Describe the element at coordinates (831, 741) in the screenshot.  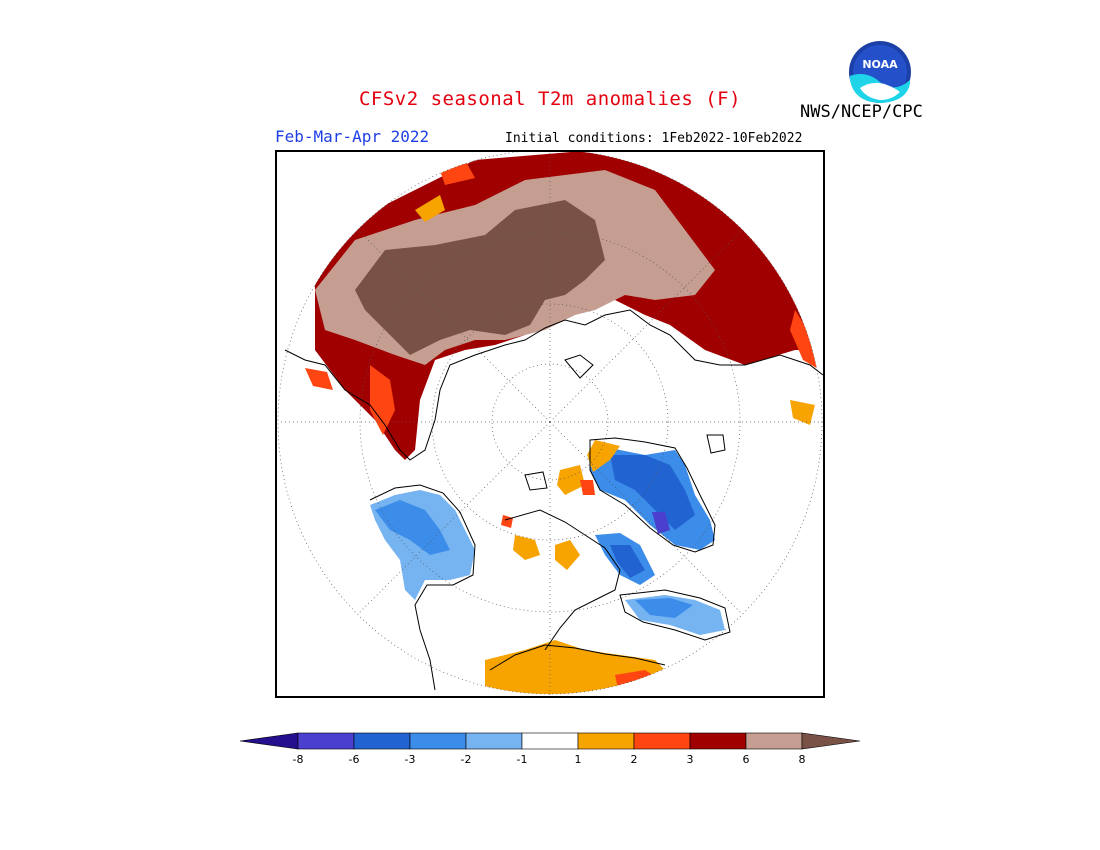
I see `colorbar-arrow-high` at that location.